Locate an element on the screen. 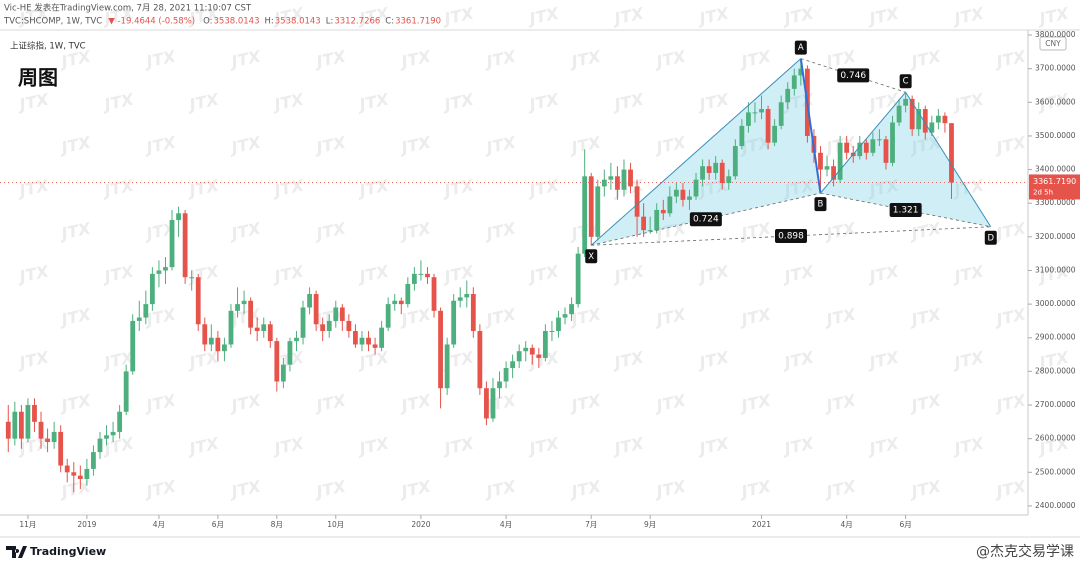  ratio-label: 1.321 is located at coordinates (906, 210).